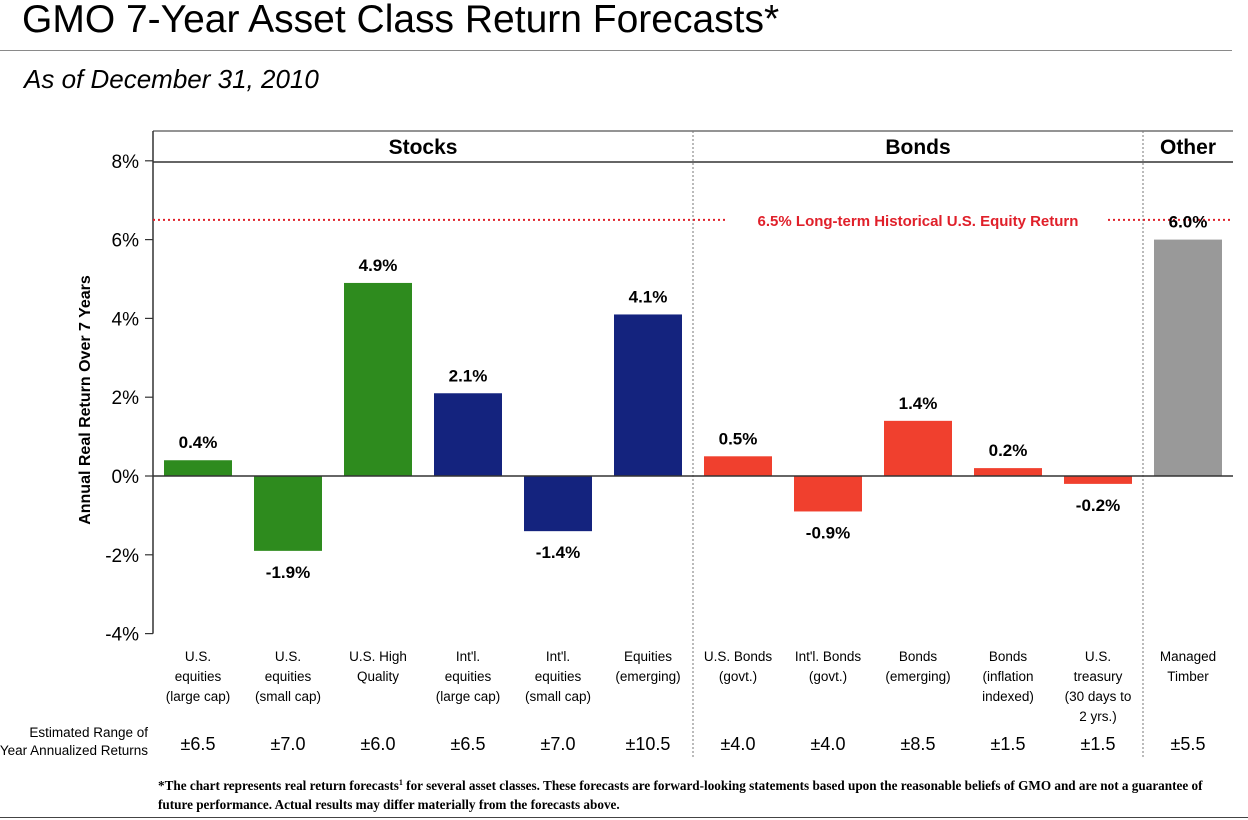  What do you see at coordinates (918, 656) in the screenshot?
I see `category-label-8-line-0: Bonds` at bounding box center [918, 656].